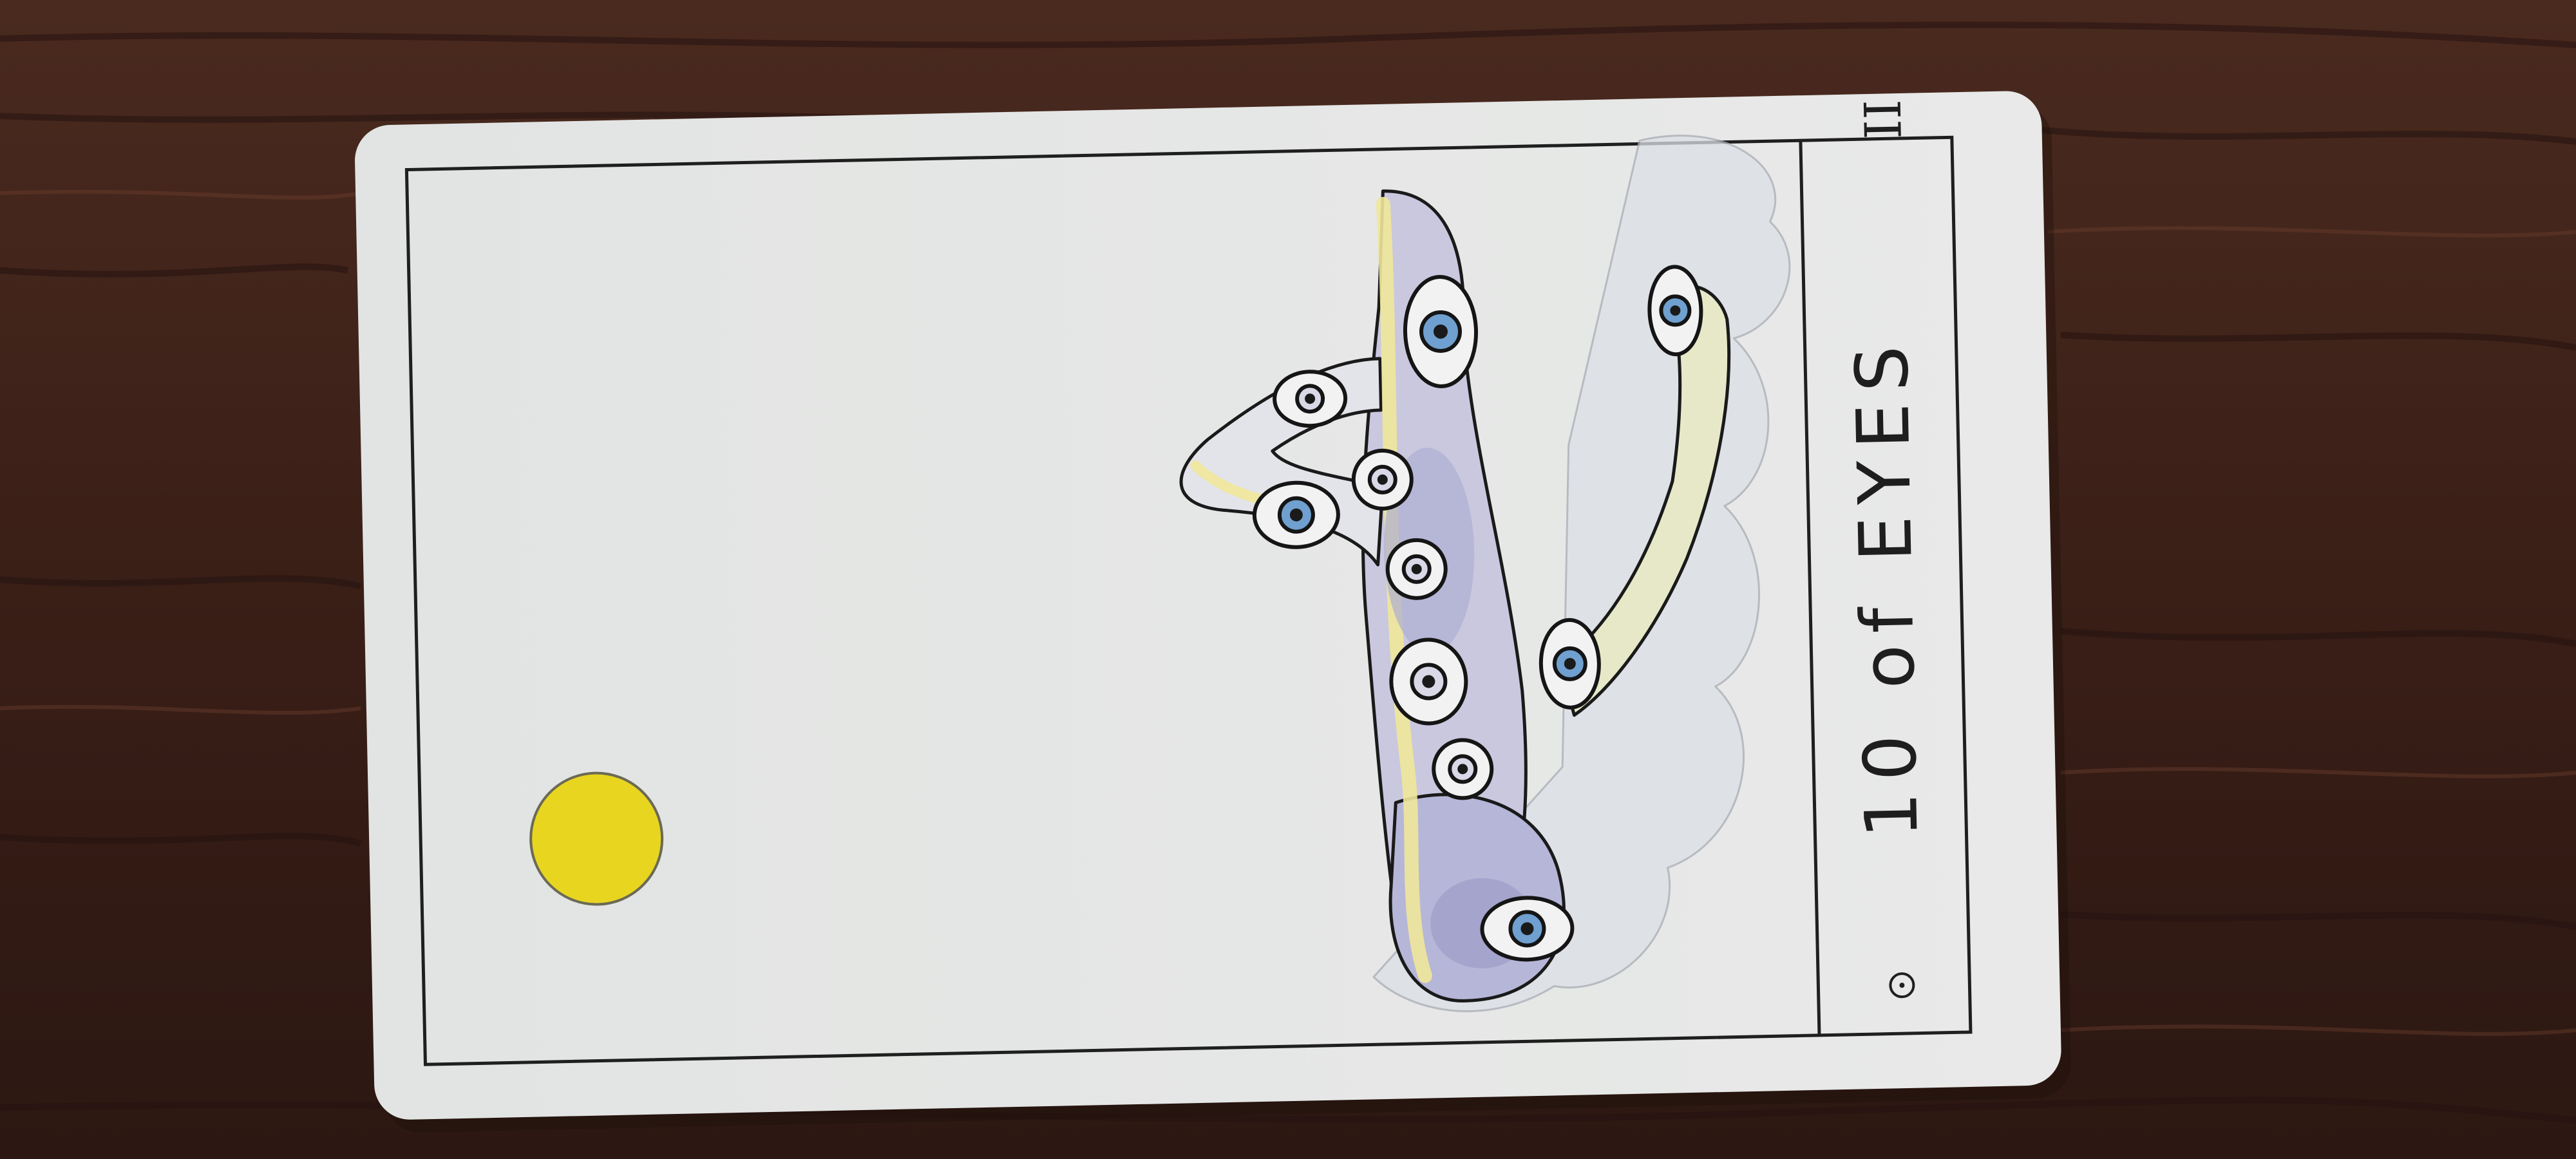 Image resolution: width=2576 pixels, height=1159 pixels. I want to click on corner-numeral: II, so click(1884, 119).